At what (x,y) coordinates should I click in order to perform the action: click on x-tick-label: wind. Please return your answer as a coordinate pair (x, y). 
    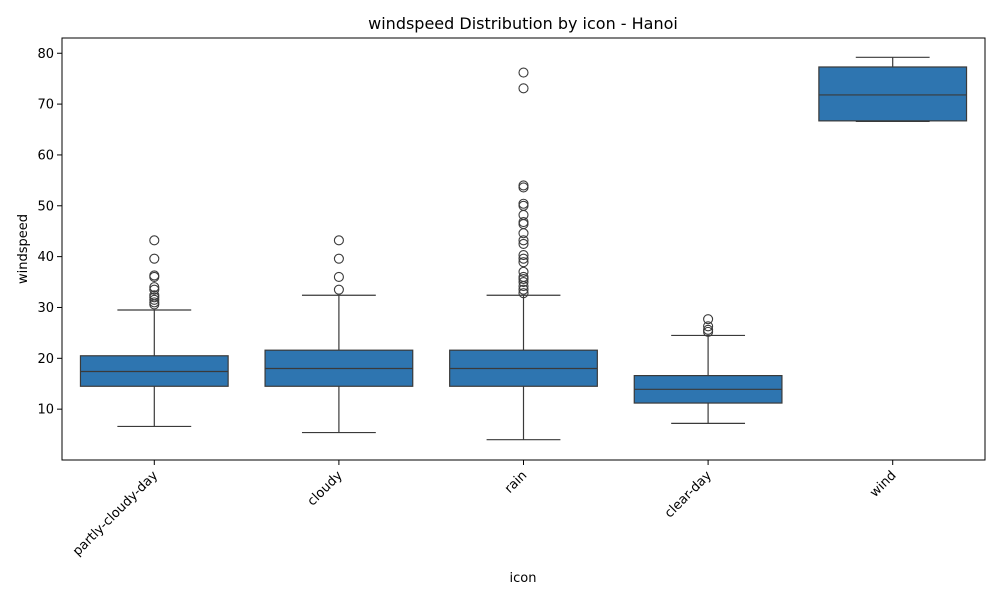
    Looking at the image, I should click on (883, 484).